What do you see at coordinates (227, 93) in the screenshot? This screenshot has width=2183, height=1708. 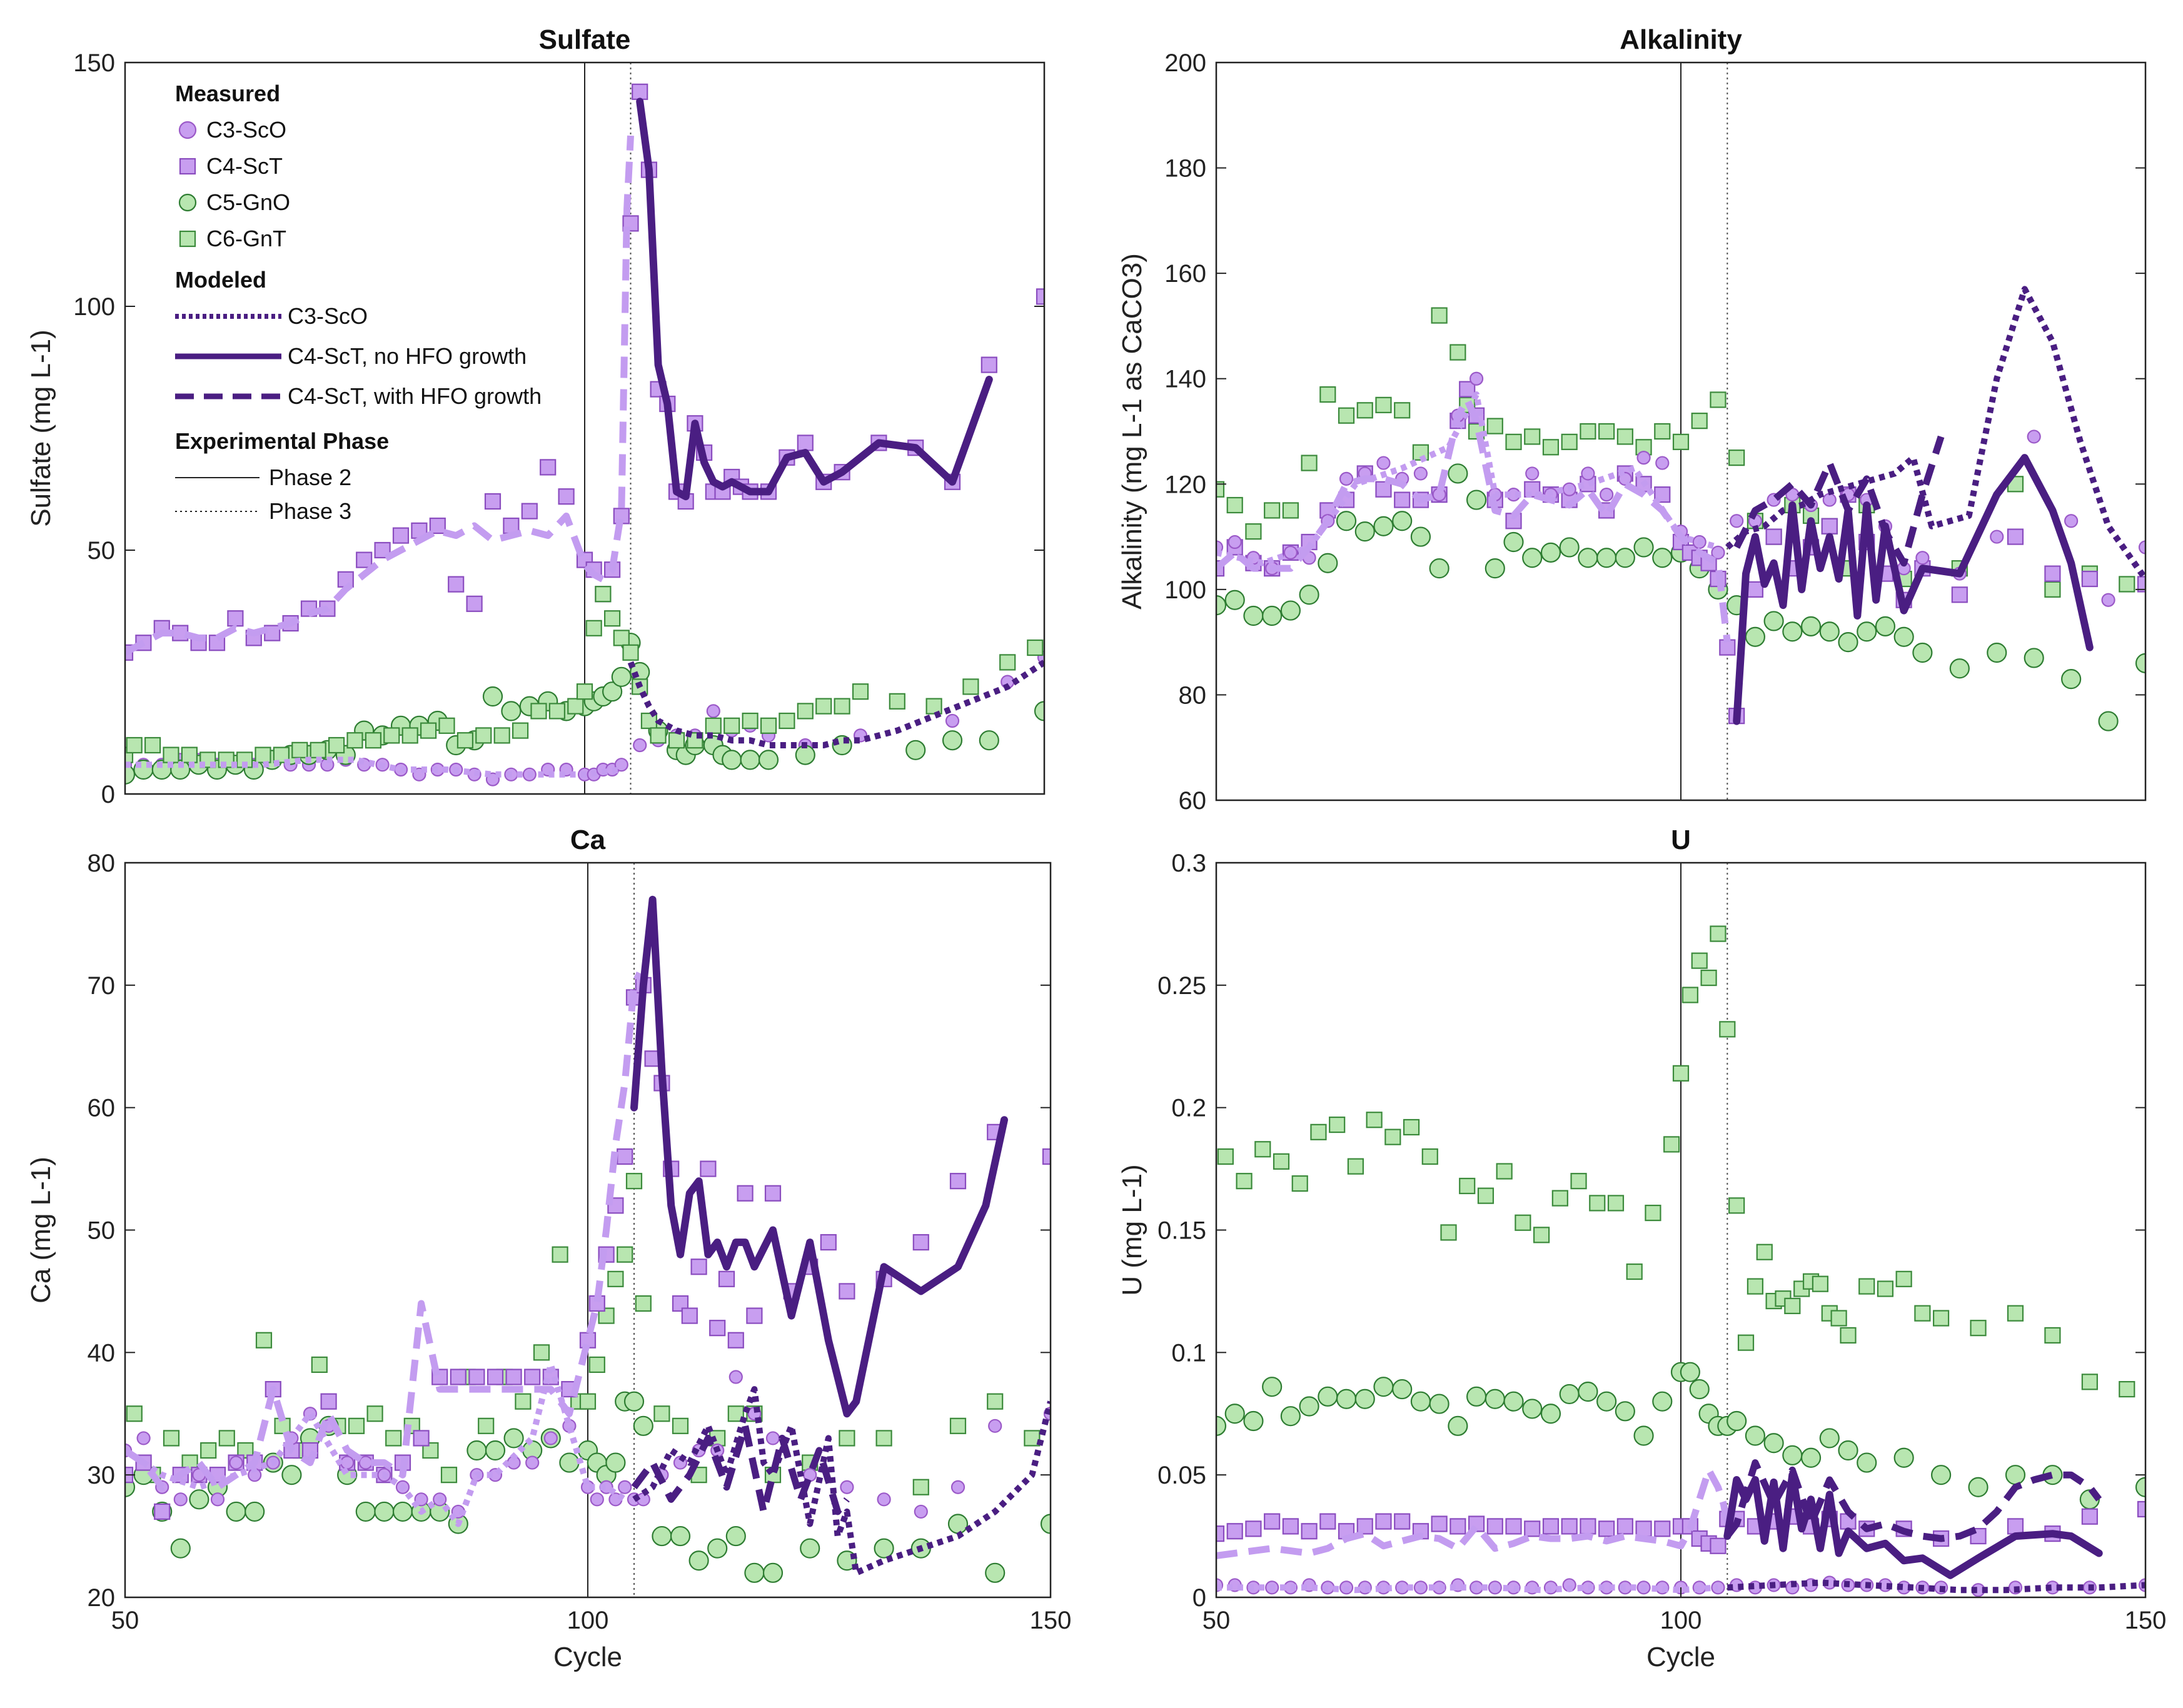 I see `legend-measured-title: Measured` at bounding box center [227, 93].